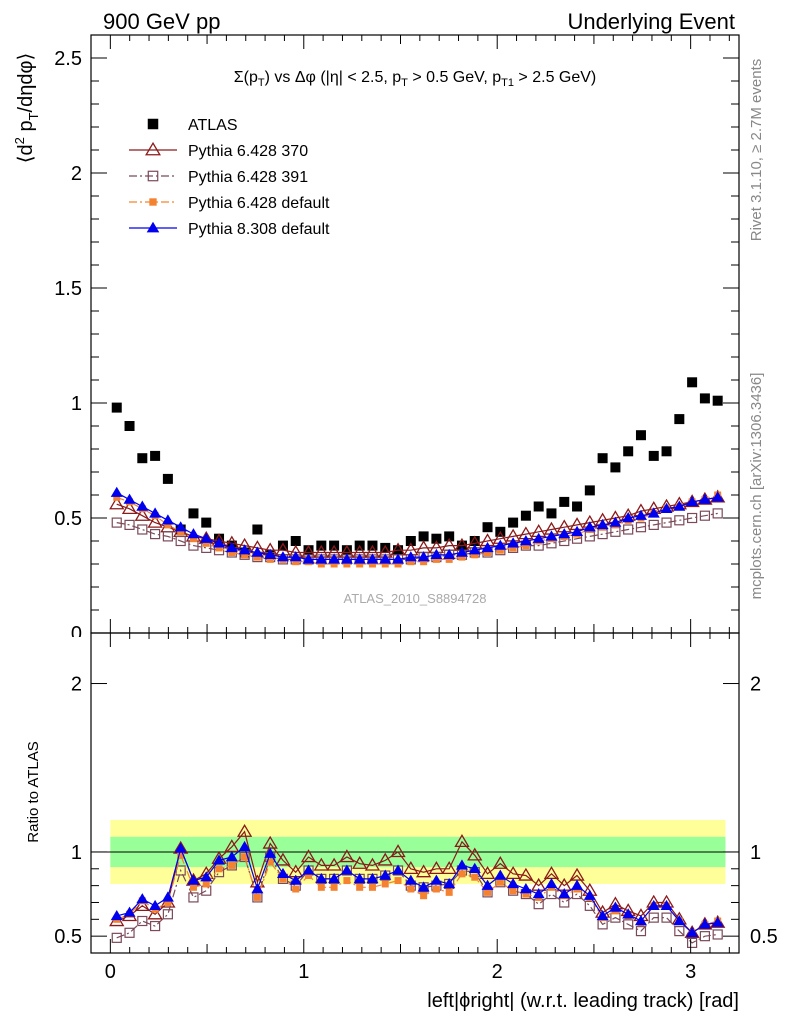  I want to click on rivet-label: Rivet 3.1.10, ≥ 2.7M events, so click(756, 150).